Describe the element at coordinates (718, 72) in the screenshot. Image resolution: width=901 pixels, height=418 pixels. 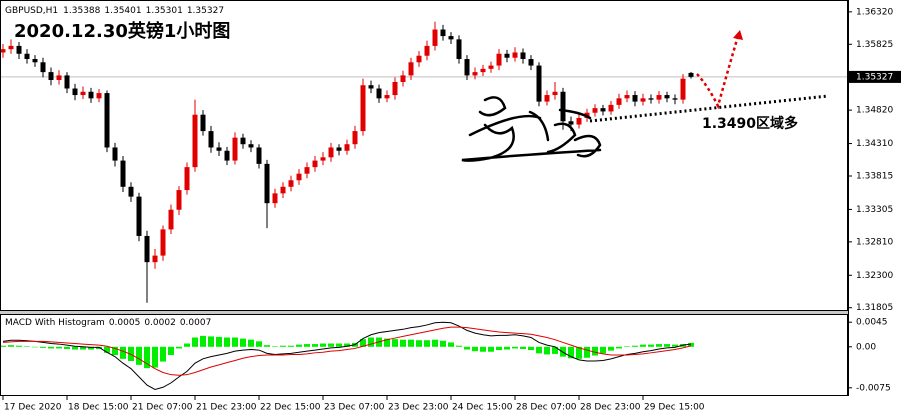
I see `forecast-path` at that location.